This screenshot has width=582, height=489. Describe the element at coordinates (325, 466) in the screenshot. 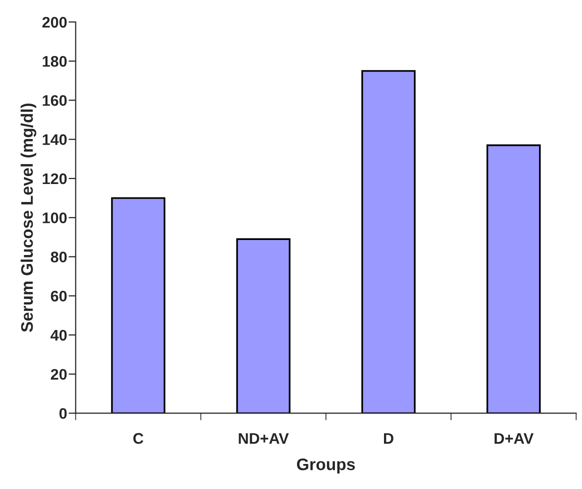

I see `x-axis-title: Groups` at that location.